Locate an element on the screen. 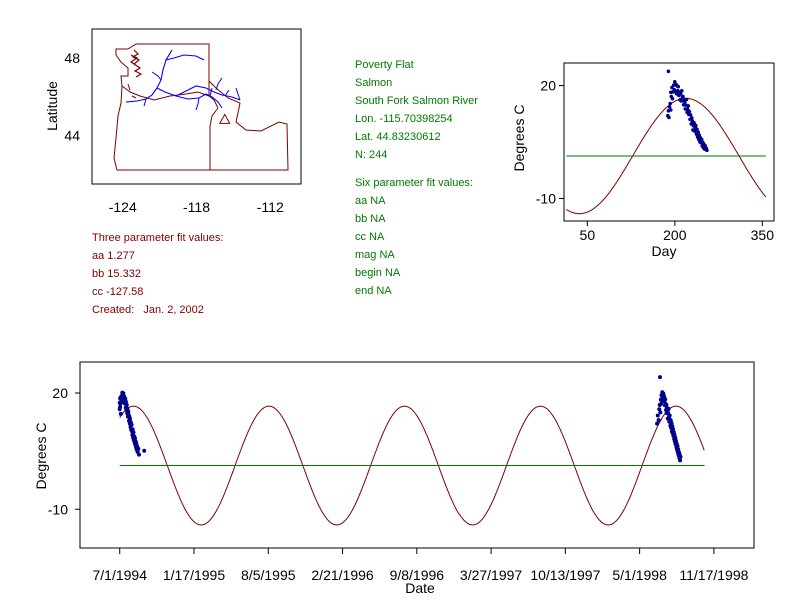 Image resolution: width=792 pixels, height=611 pixels. six-param-heading: Six parameter fit values: is located at coordinates (414, 183).